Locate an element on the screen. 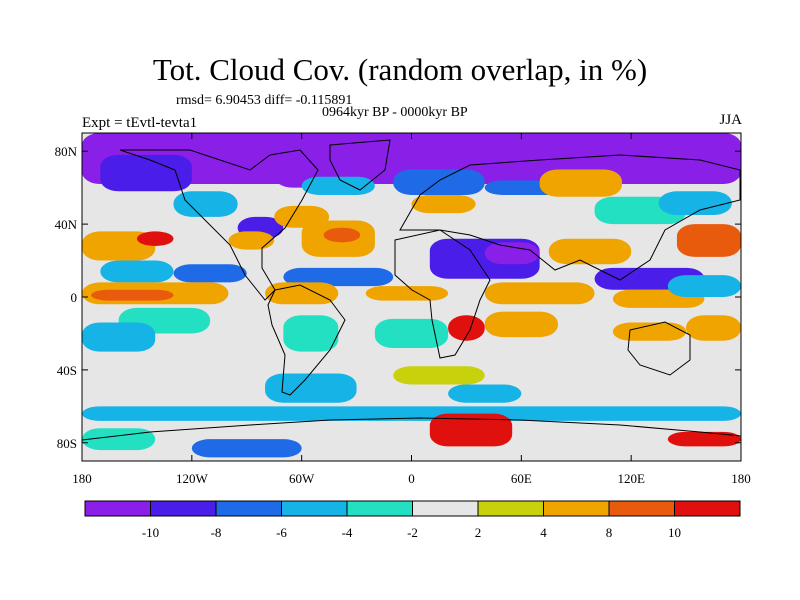  colorbar-label-8: 10 is located at coordinates (674, 532).